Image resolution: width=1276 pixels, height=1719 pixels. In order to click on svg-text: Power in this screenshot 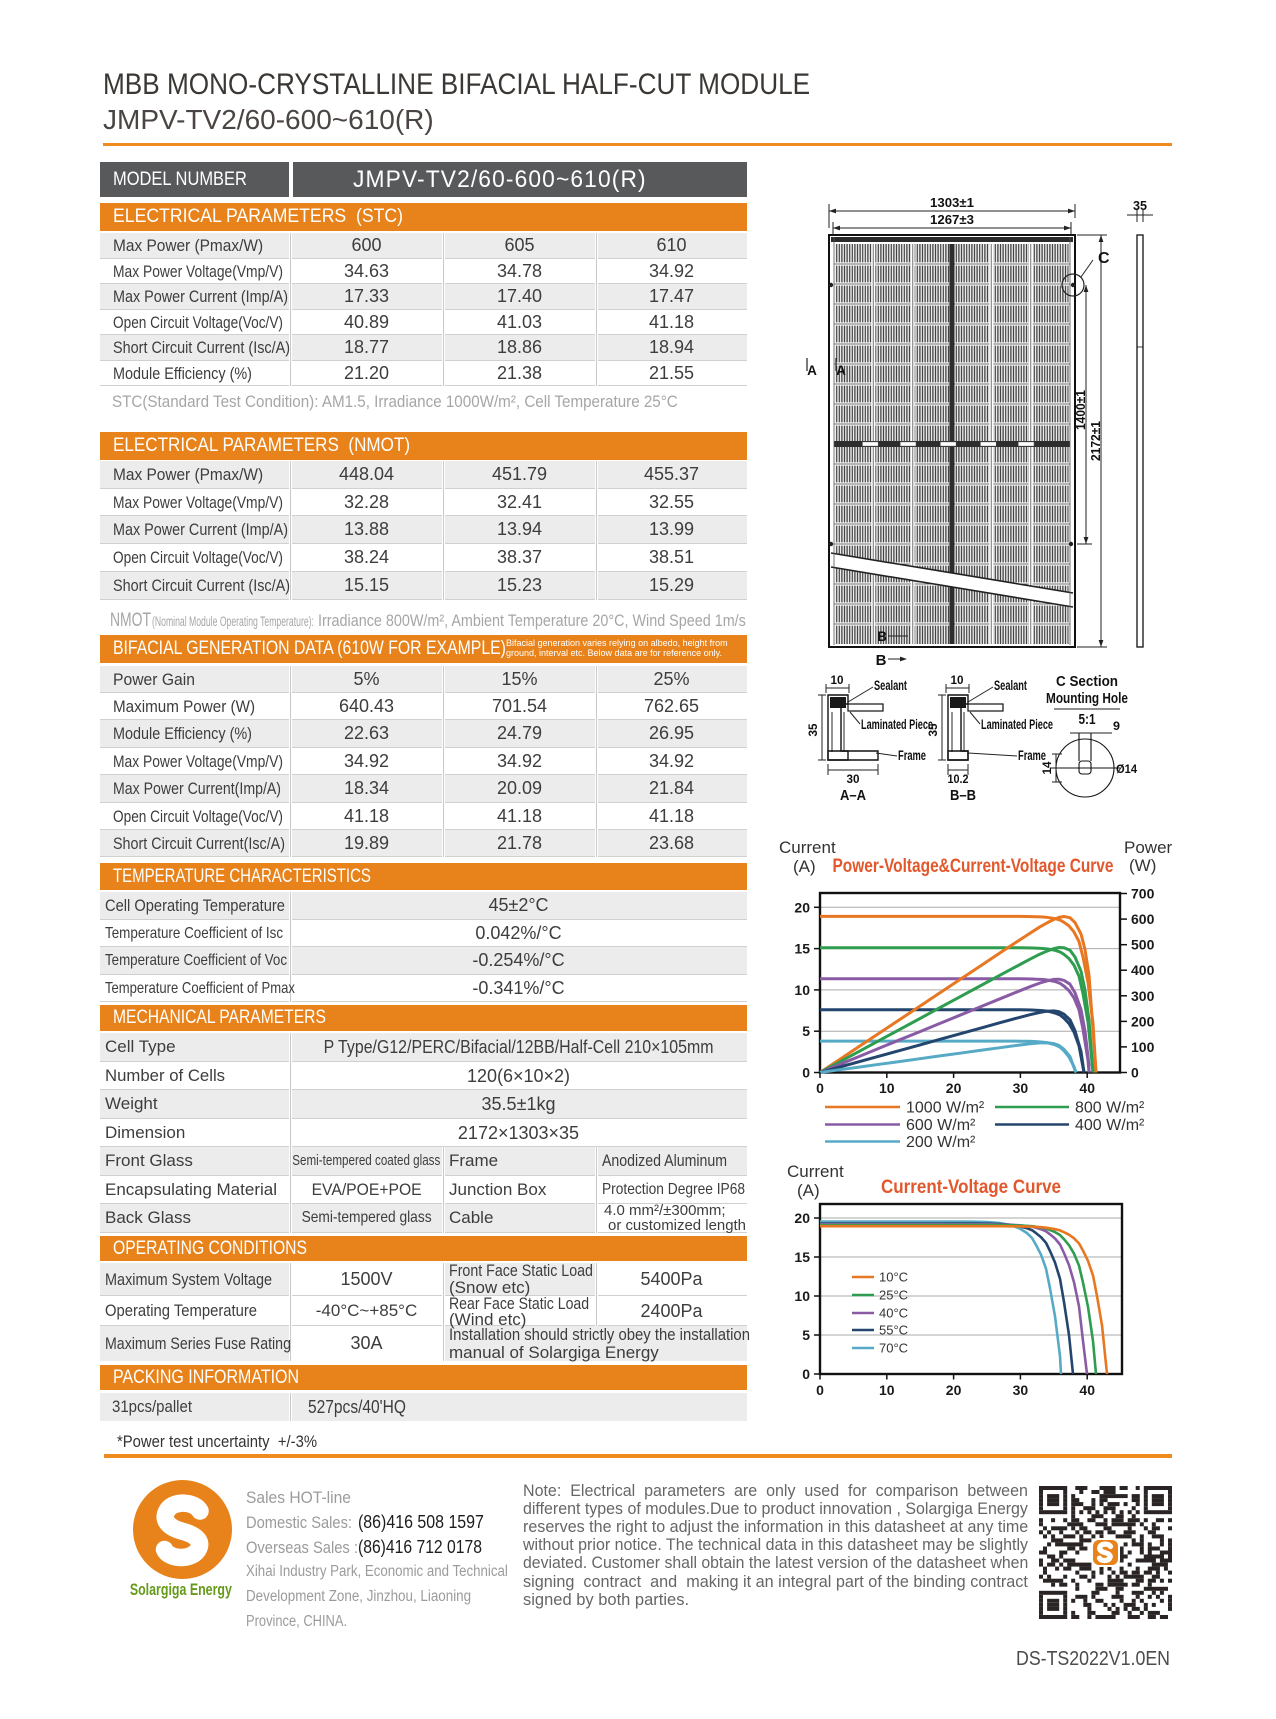, I will do `click(1148, 847)`.